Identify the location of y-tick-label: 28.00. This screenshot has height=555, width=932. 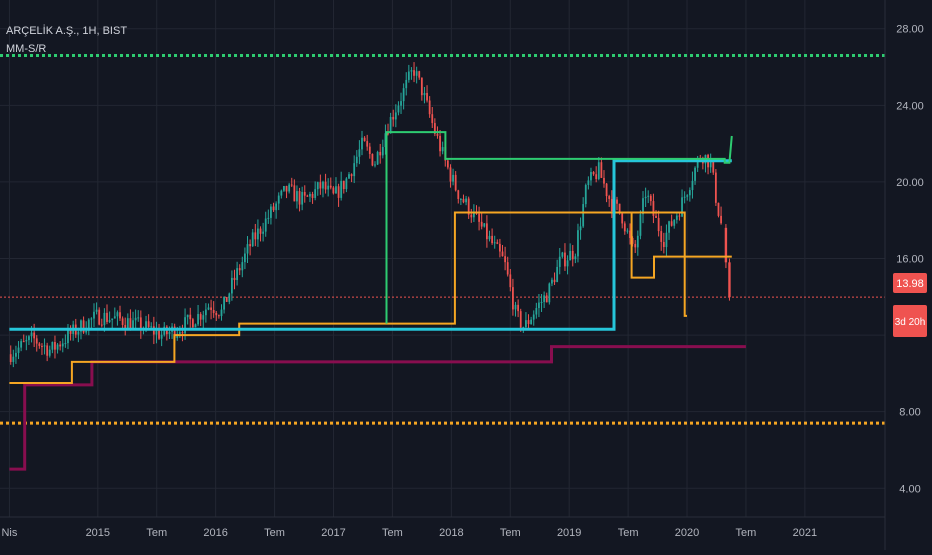
(910, 30).